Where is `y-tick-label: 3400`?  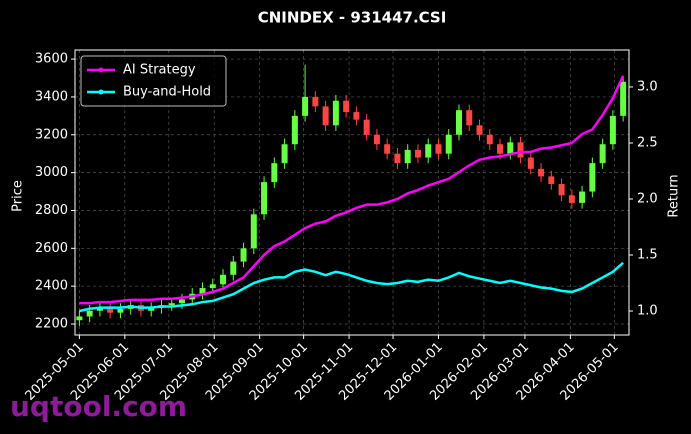 y-tick-label: 3400 is located at coordinates (51, 96).